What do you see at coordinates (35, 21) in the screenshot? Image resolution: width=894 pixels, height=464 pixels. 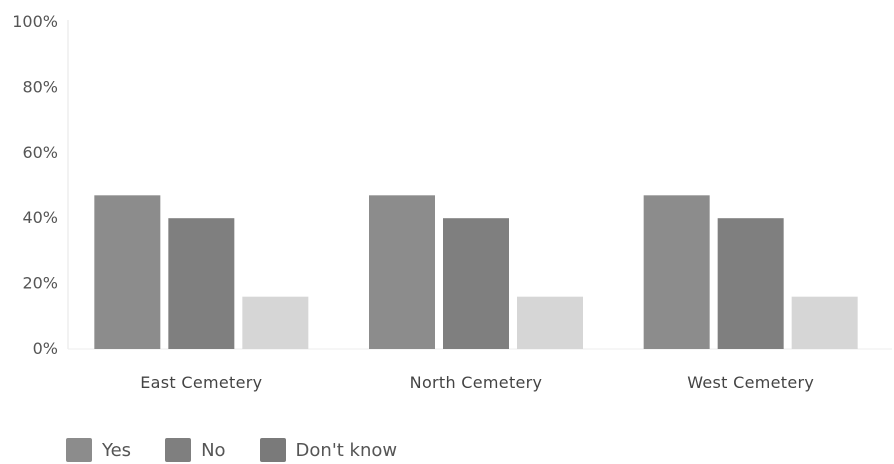 I see `y-tick-label: 100%` at bounding box center [35, 21].